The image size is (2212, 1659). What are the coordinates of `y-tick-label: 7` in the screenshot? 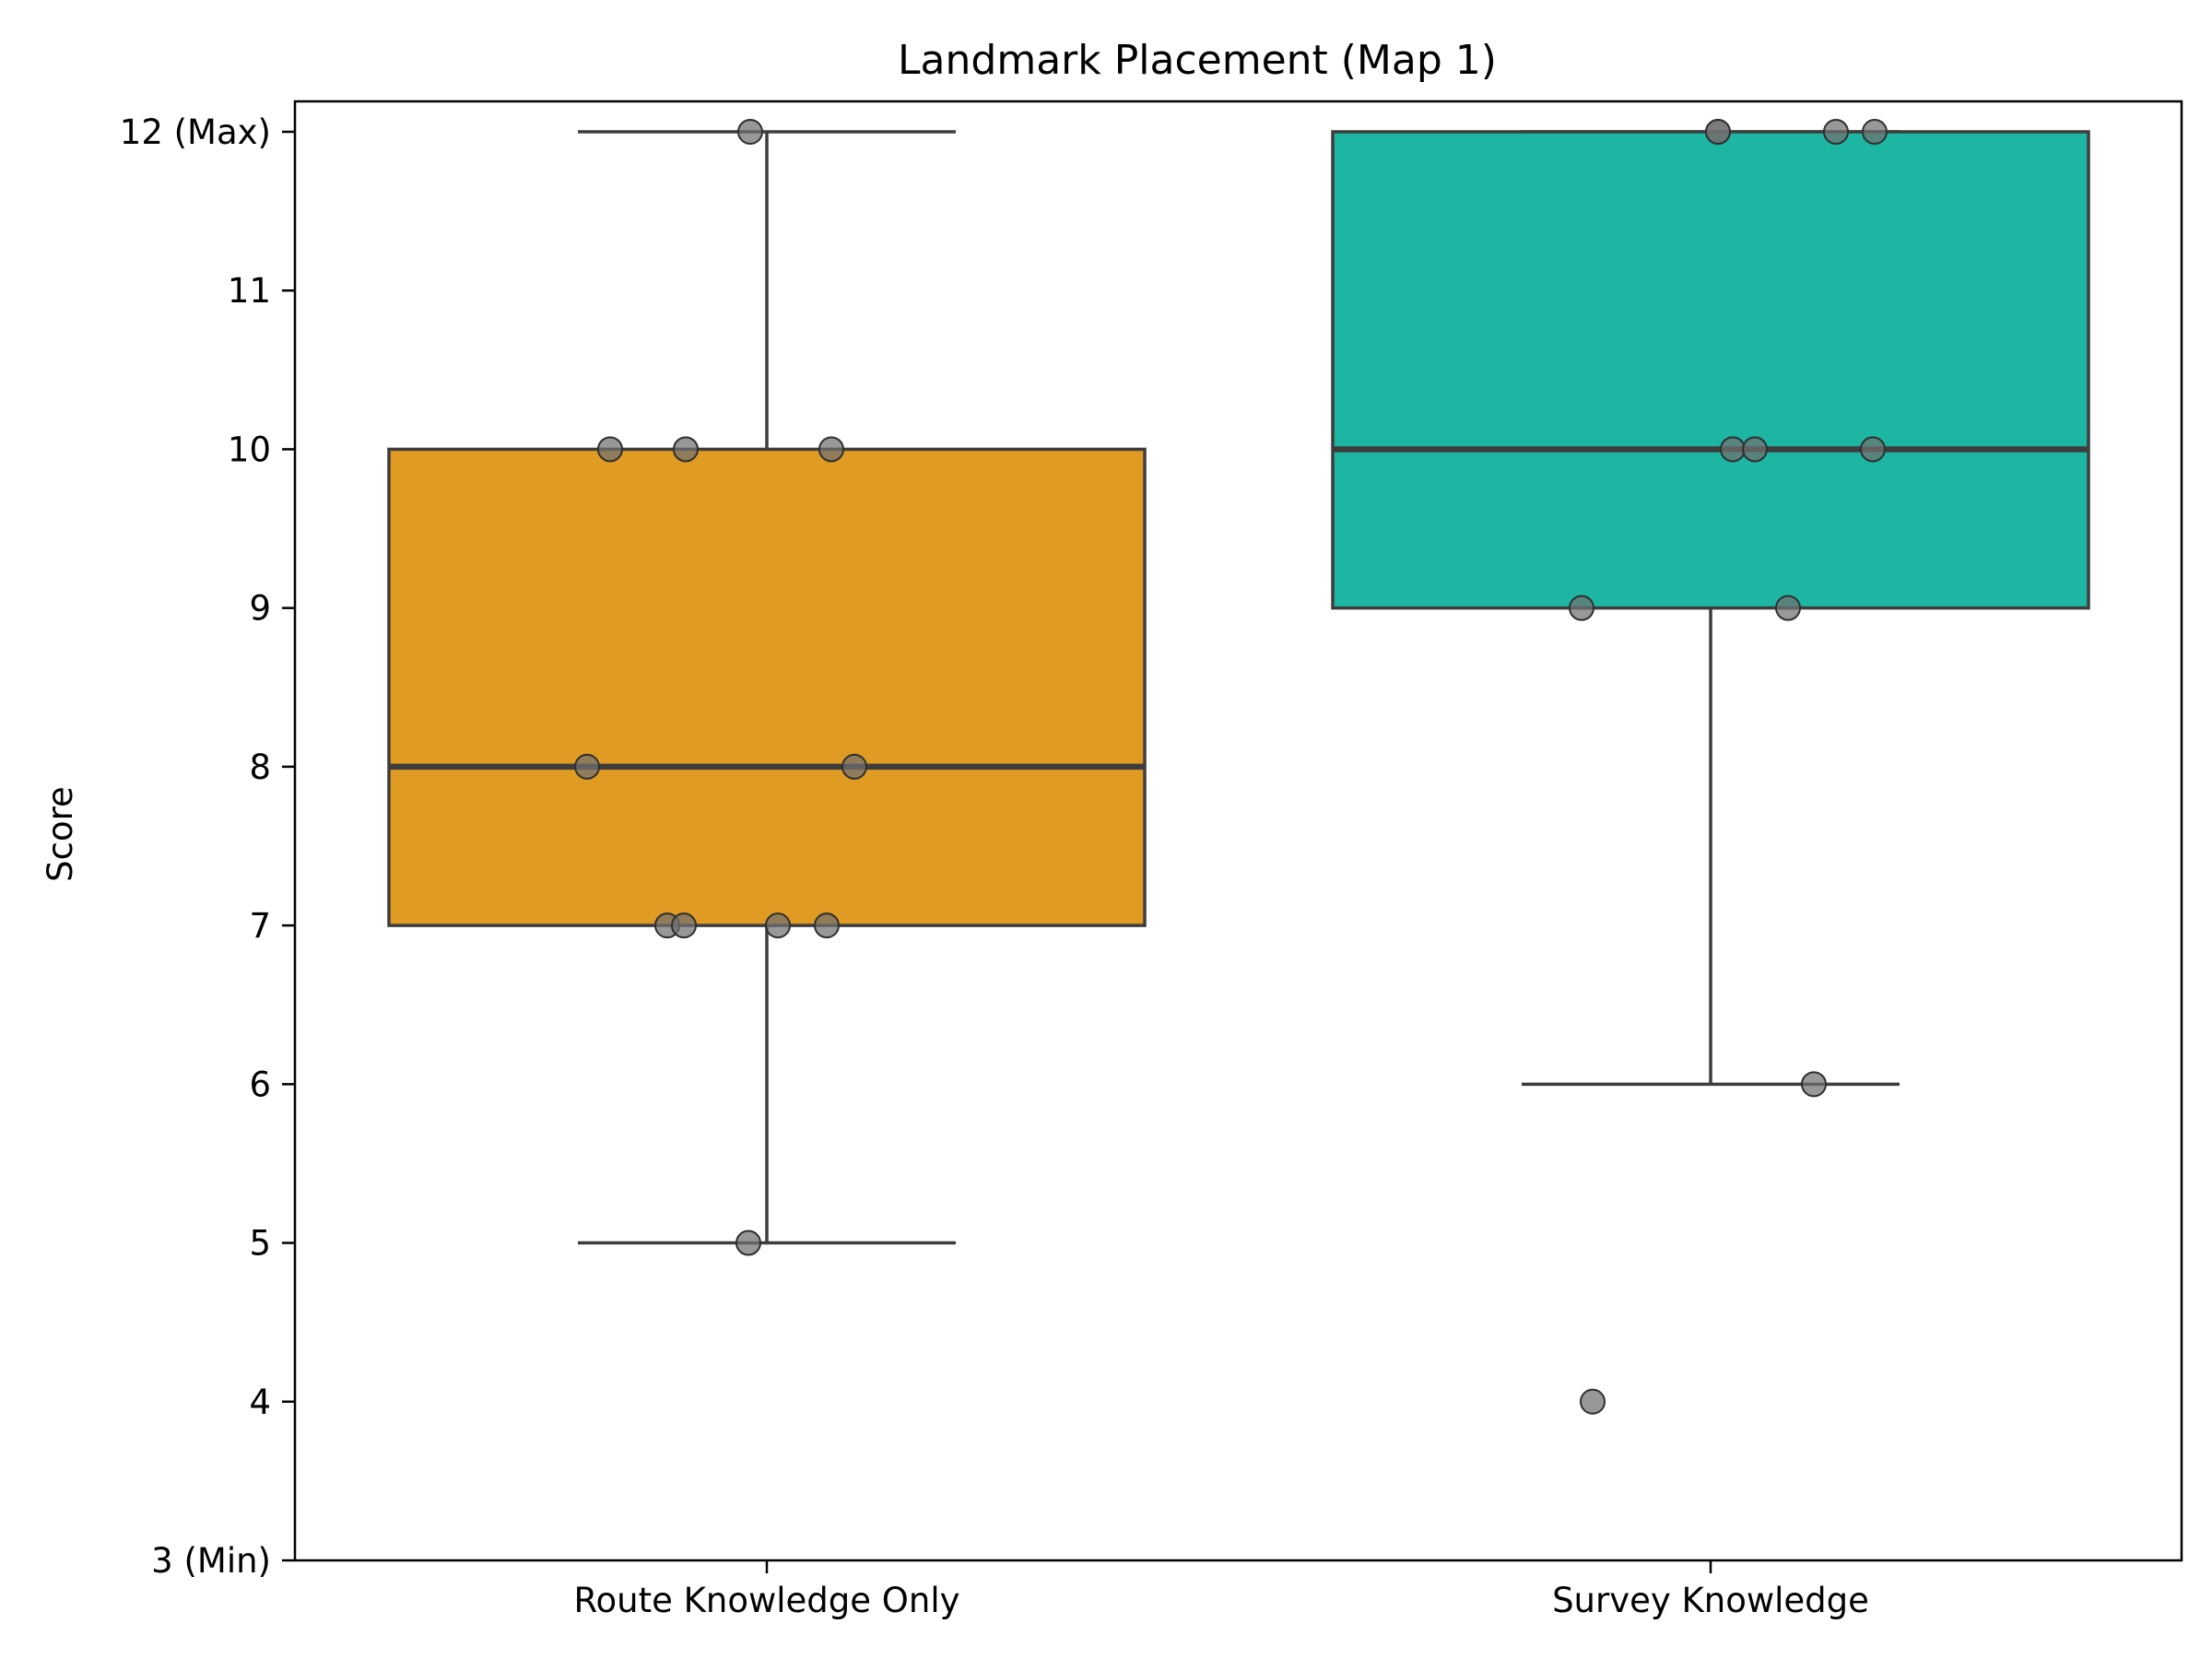 It's located at (260, 926).